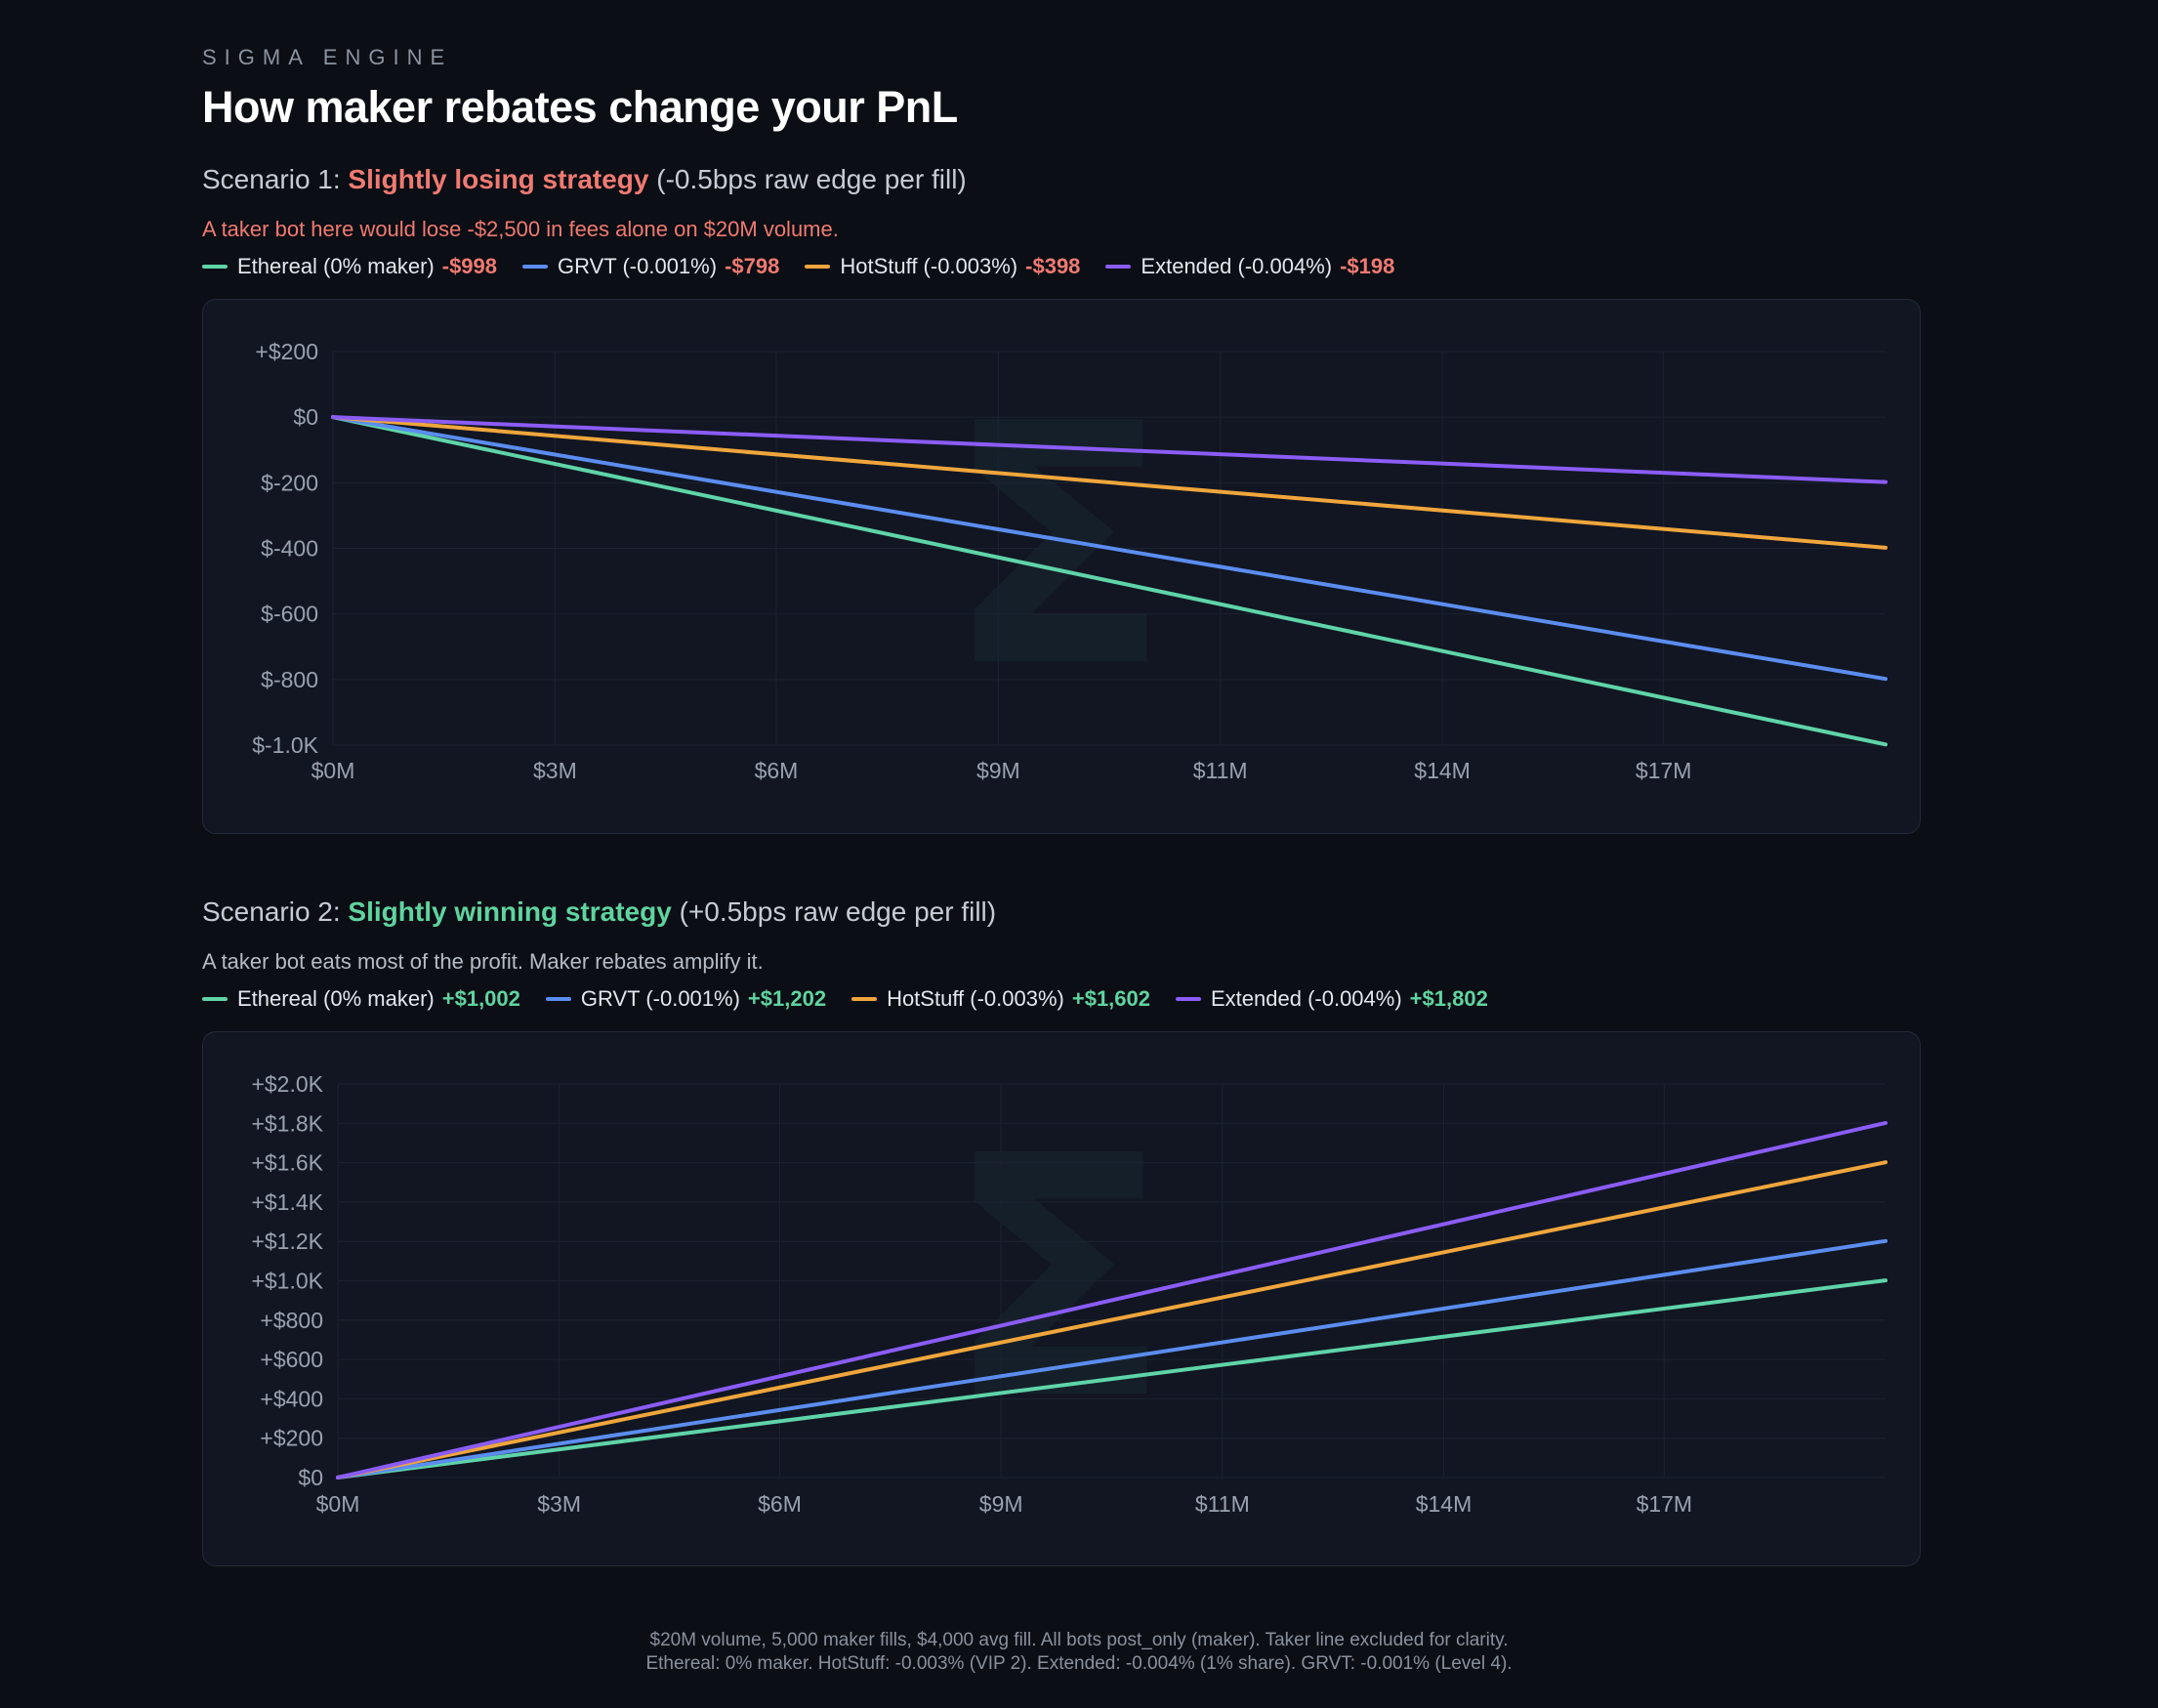 The height and width of the screenshot is (1708, 2158). Describe the element at coordinates (287, 1123) in the screenshot. I see `y-tick-label: +$1.8K` at that location.